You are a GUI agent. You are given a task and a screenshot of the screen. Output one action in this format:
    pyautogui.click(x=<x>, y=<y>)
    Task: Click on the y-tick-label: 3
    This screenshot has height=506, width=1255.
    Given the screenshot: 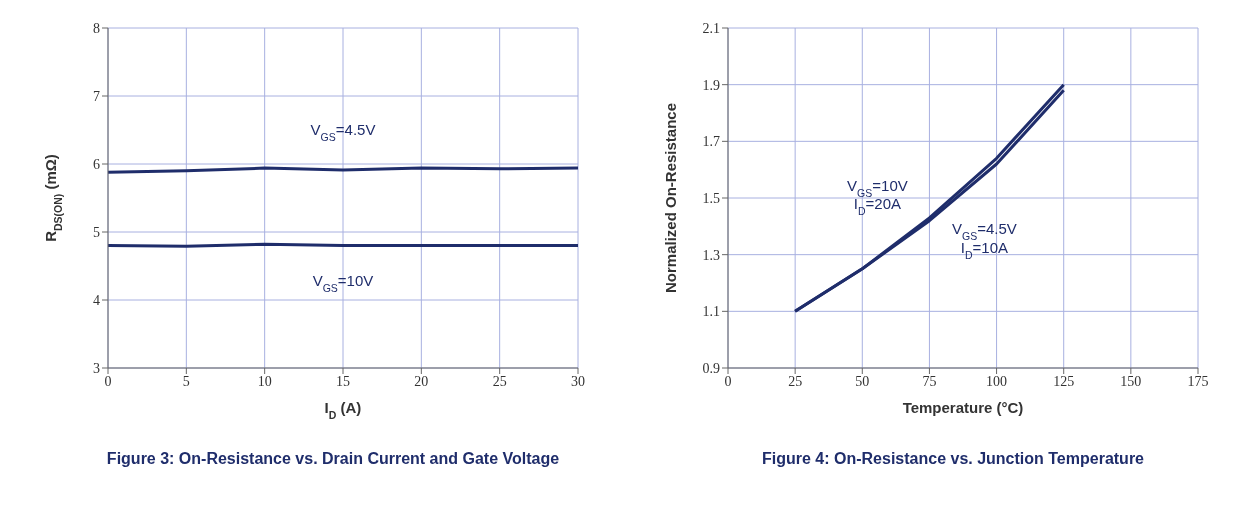 What is the action you would take?
    pyautogui.click(x=96, y=368)
    